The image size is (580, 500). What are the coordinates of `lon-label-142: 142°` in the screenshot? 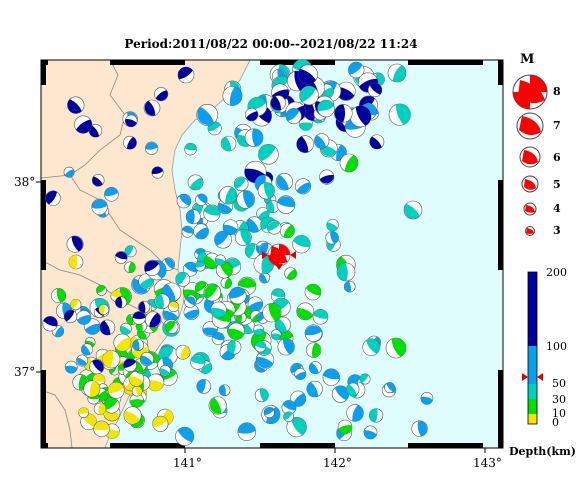 It's located at (337, 463).